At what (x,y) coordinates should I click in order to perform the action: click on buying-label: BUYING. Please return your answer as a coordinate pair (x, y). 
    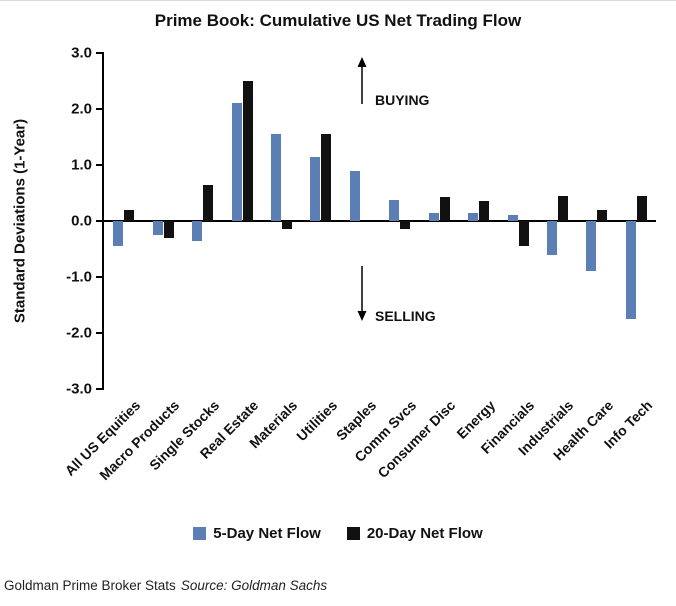
    Looking at the image, I should click on (402, 100).